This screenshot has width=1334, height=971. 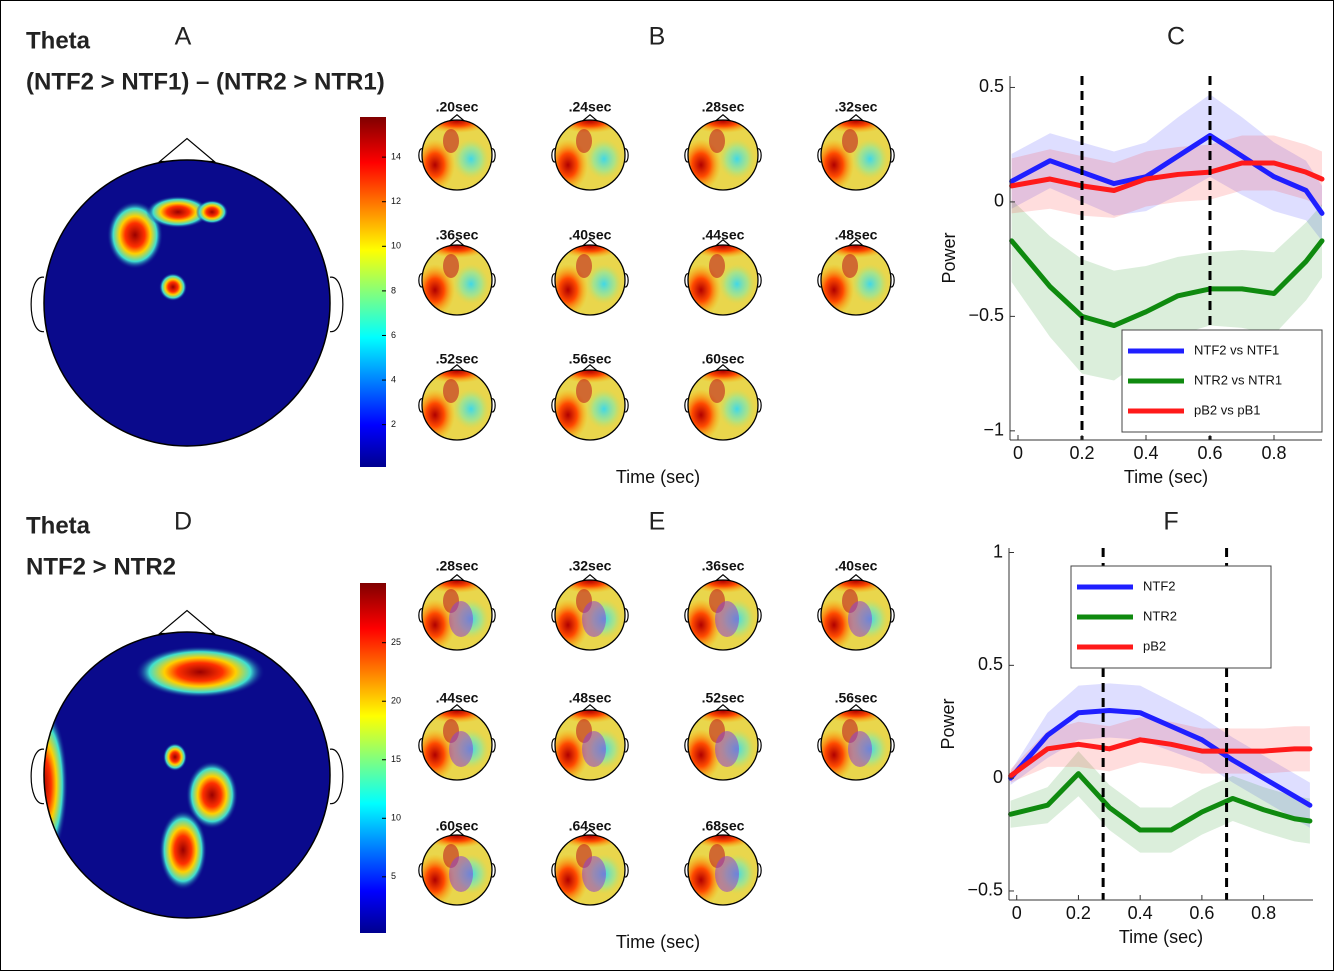 I want to click on axis-title: Time (sec), so click(x=658, y=942).